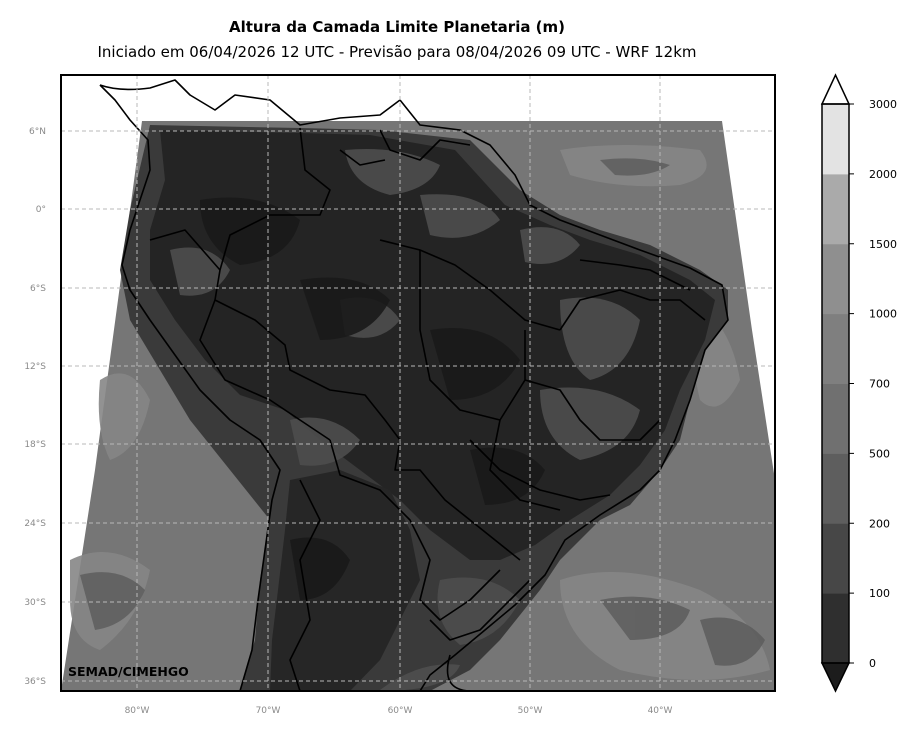 The width and height of the screenshot is (924, 735). Describe the element at coordinates (883, 174) in the screenshot. I see `colorbar-tick-label: 2000` at that location.